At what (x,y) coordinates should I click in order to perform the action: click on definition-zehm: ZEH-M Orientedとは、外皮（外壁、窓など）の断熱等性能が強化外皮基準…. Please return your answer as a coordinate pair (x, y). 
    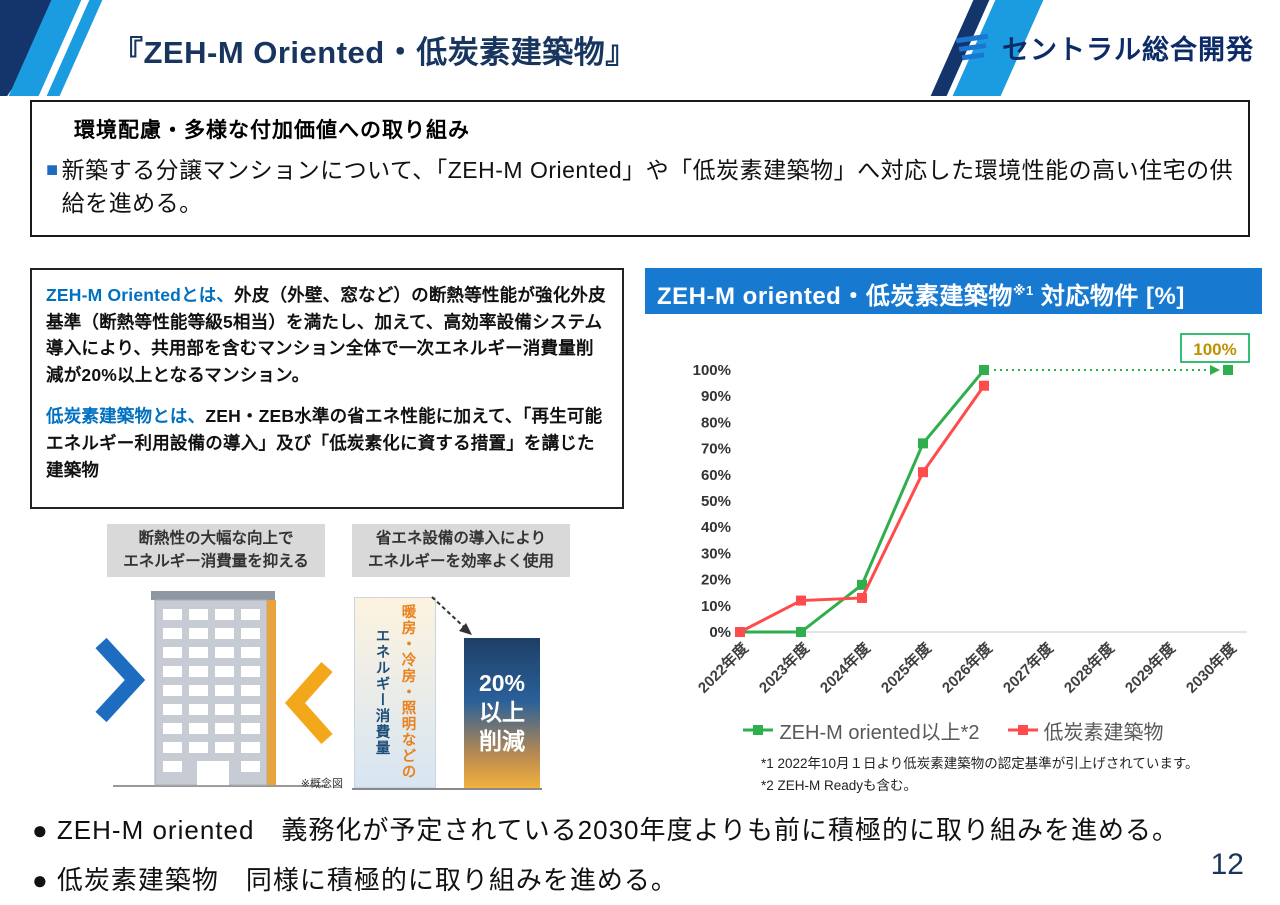
    Looking at the image, I should click on (327, 335).